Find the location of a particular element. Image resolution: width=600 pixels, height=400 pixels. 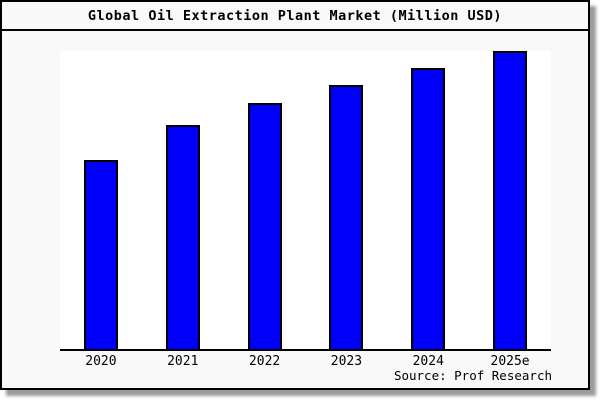

x-tick-label-2025e: 2025e is located at coordinates (510, 361).